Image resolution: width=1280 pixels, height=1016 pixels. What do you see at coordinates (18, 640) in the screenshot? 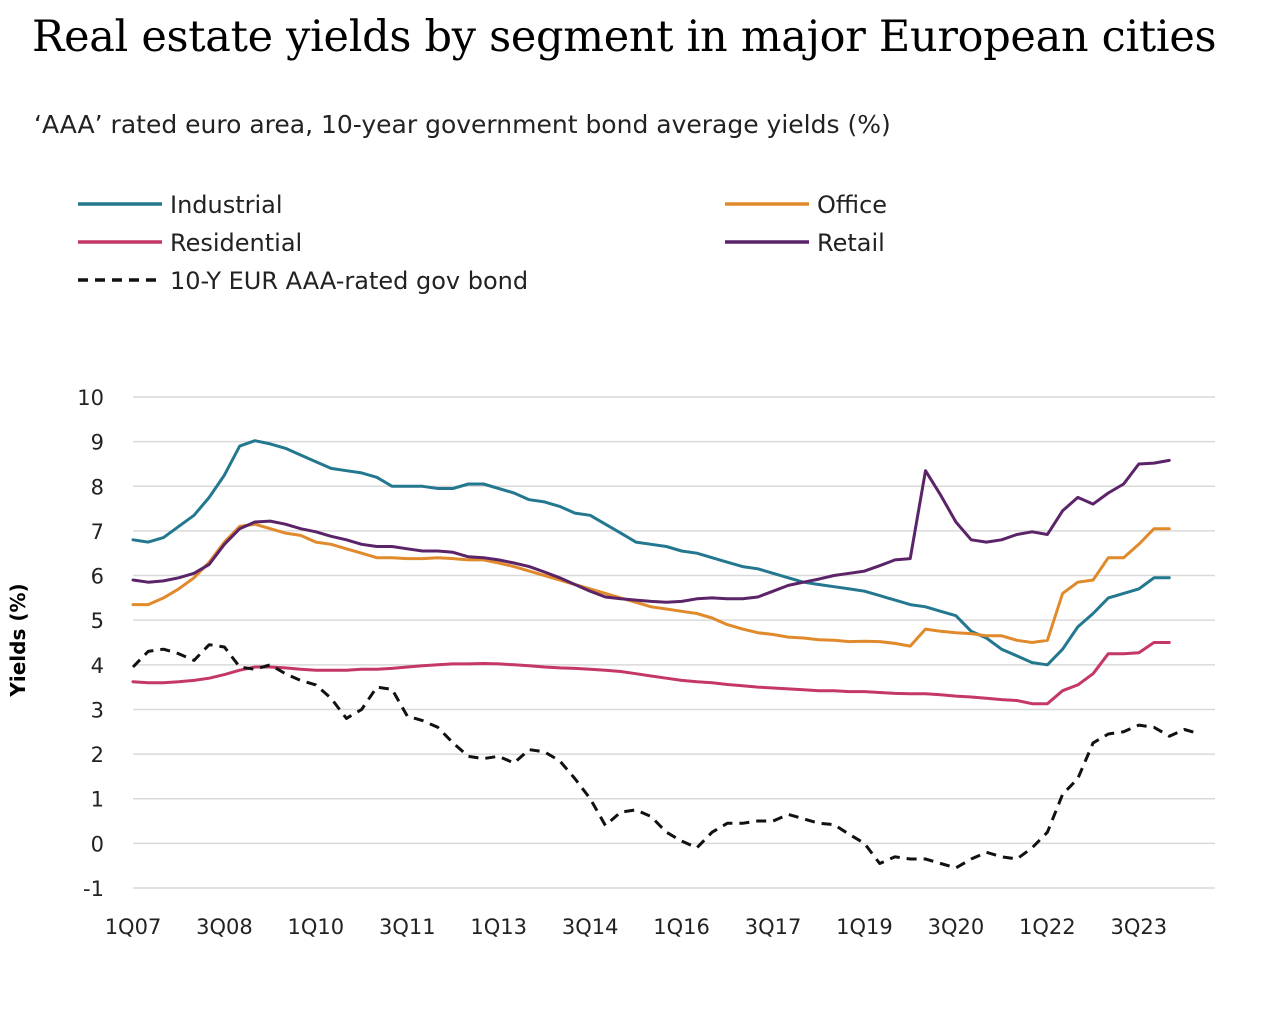
I see `y-axis-label: Yields (%)` at bounding box center [18, 640].